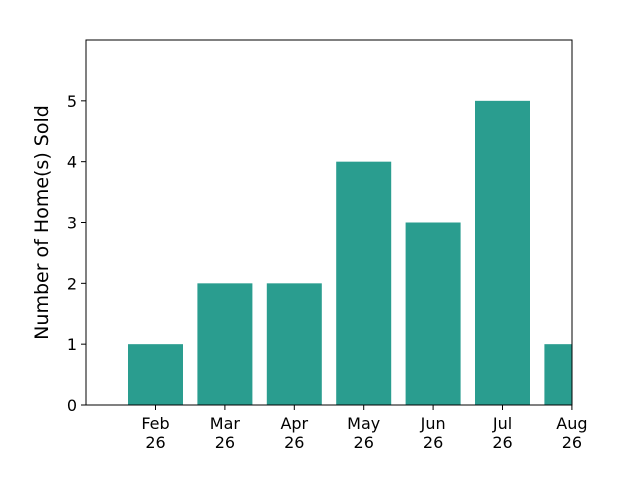 Image resolution: width=628 pixels, height=493 pixels. Describe the element at coordinates (42, 222) in the screenshot. I see `y-axis-label: Number of Home(s) Sold` at that location.